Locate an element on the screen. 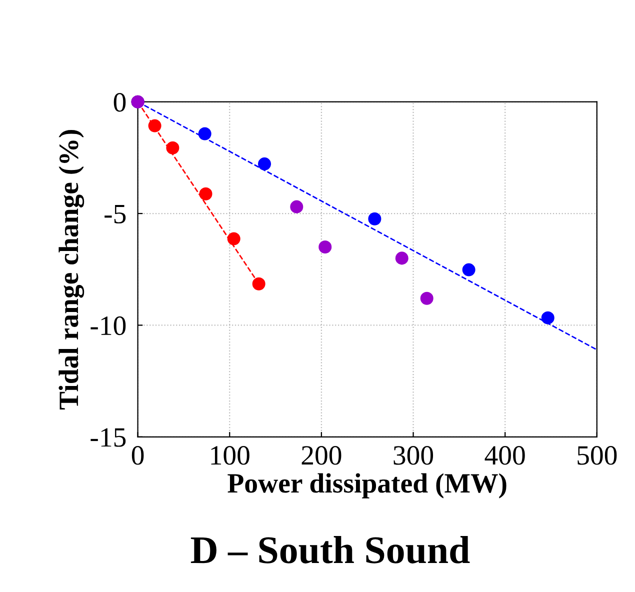  x-tick-label: 300 is located at coordinates (414, 455).